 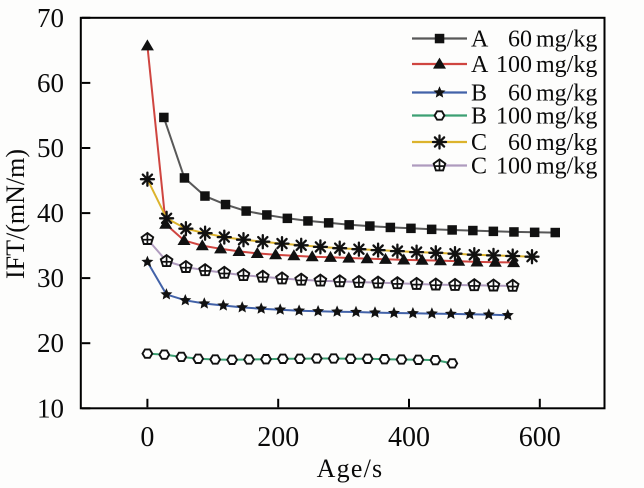 What do you see at coordinates (50, 18) in the screenshot?
I see `svg-text: 70` at bounding box center [50, 18].